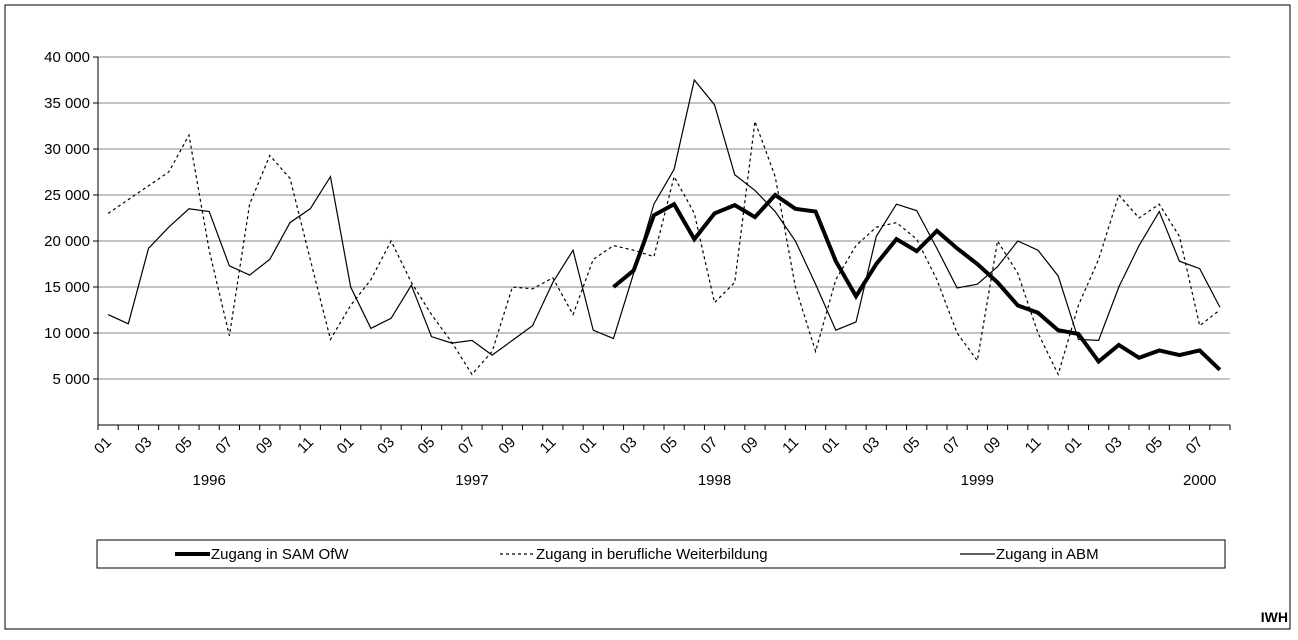 The height and width of the screenshot is (640, 1298). Describe the element at coordinates (67, 149) in the screenshot. I see `y-tick-label: 30 000` at that location.